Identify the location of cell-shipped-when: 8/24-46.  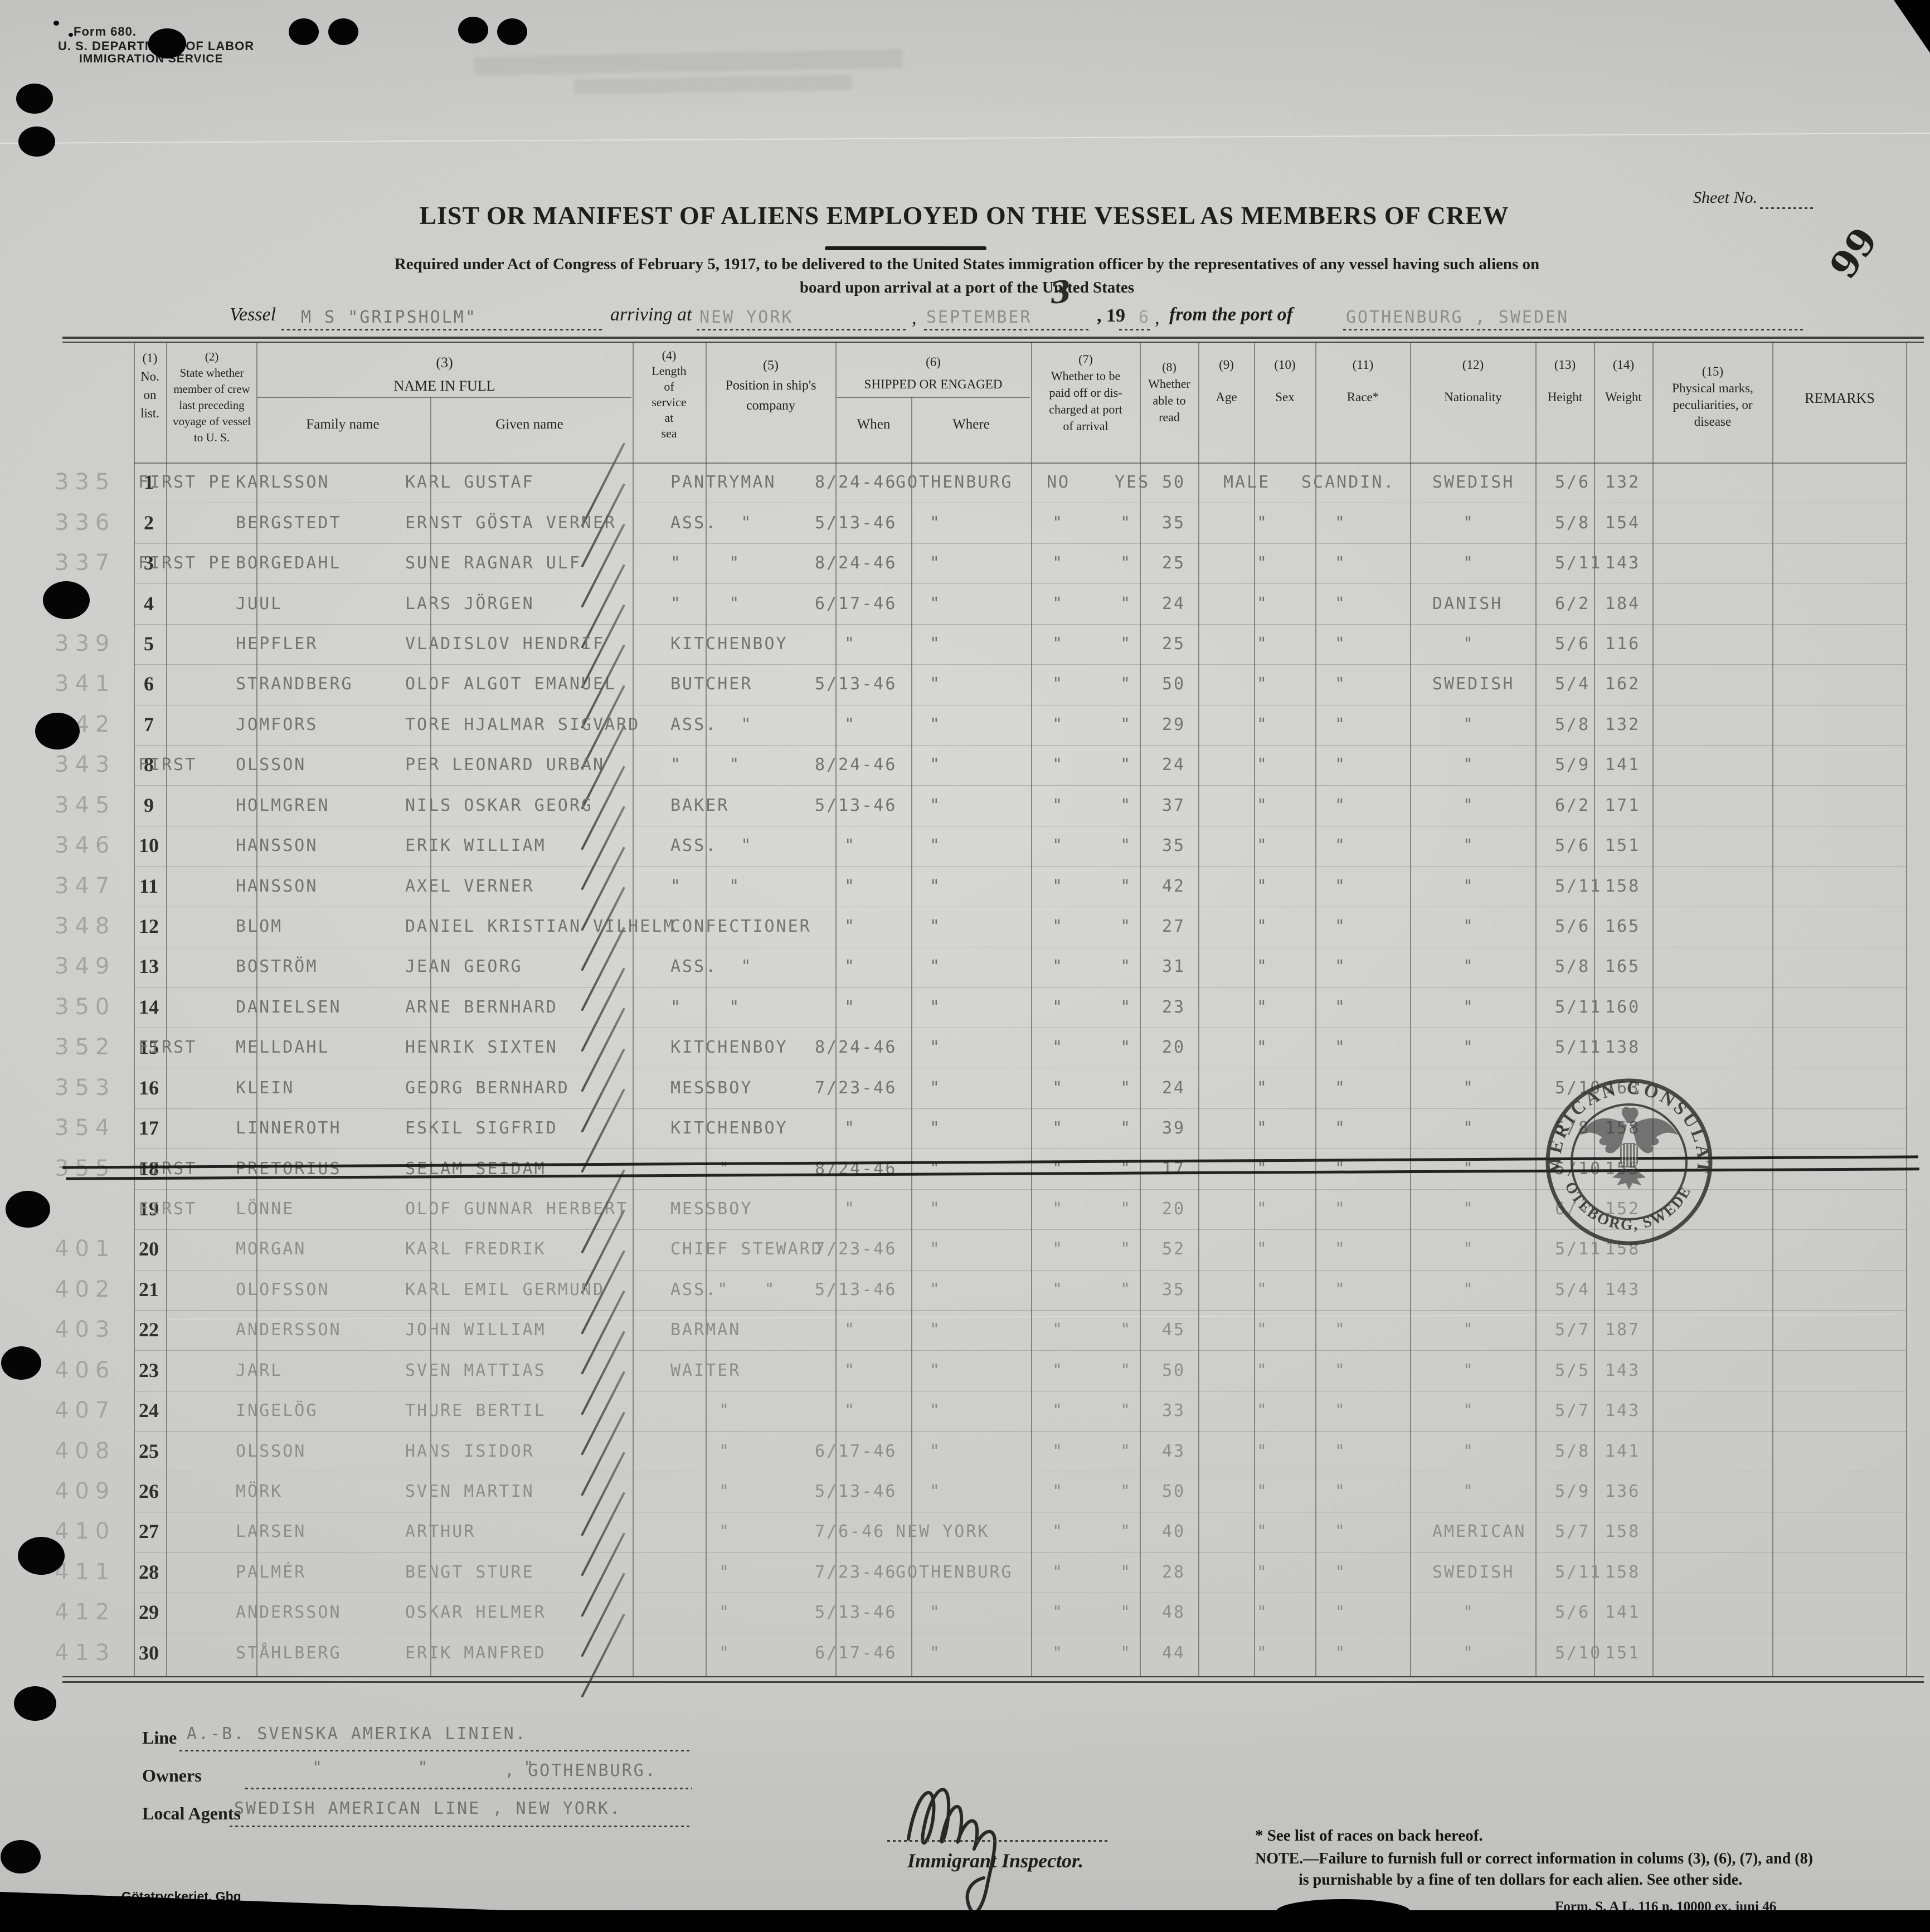
(856, 765).